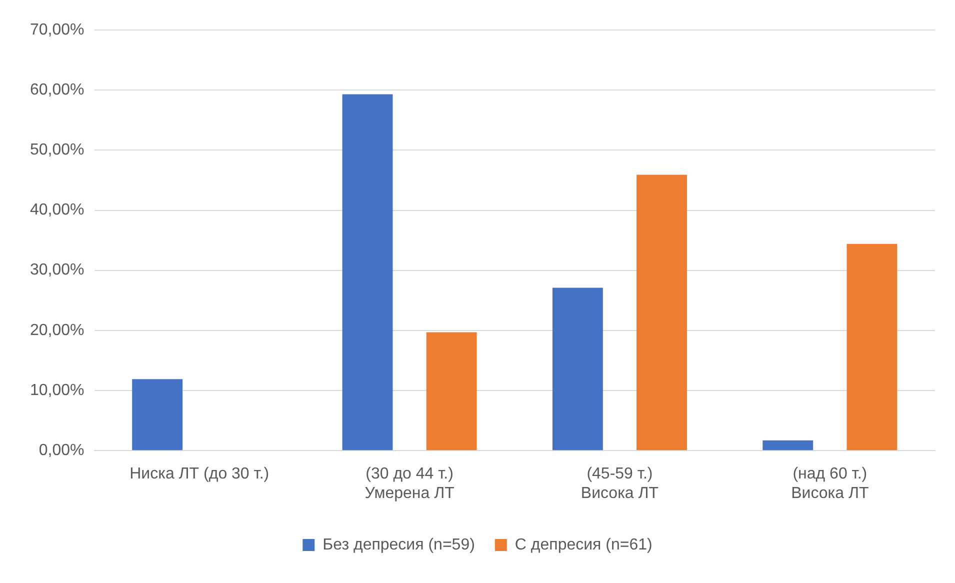 The width and height of the screenshot is (955, 583). What do you see at coordinates (200, 474) in the screenshot?
I see `x-tick-label: Ниска ЛТ (до 30 т.)` at bounding box center [200, 474].